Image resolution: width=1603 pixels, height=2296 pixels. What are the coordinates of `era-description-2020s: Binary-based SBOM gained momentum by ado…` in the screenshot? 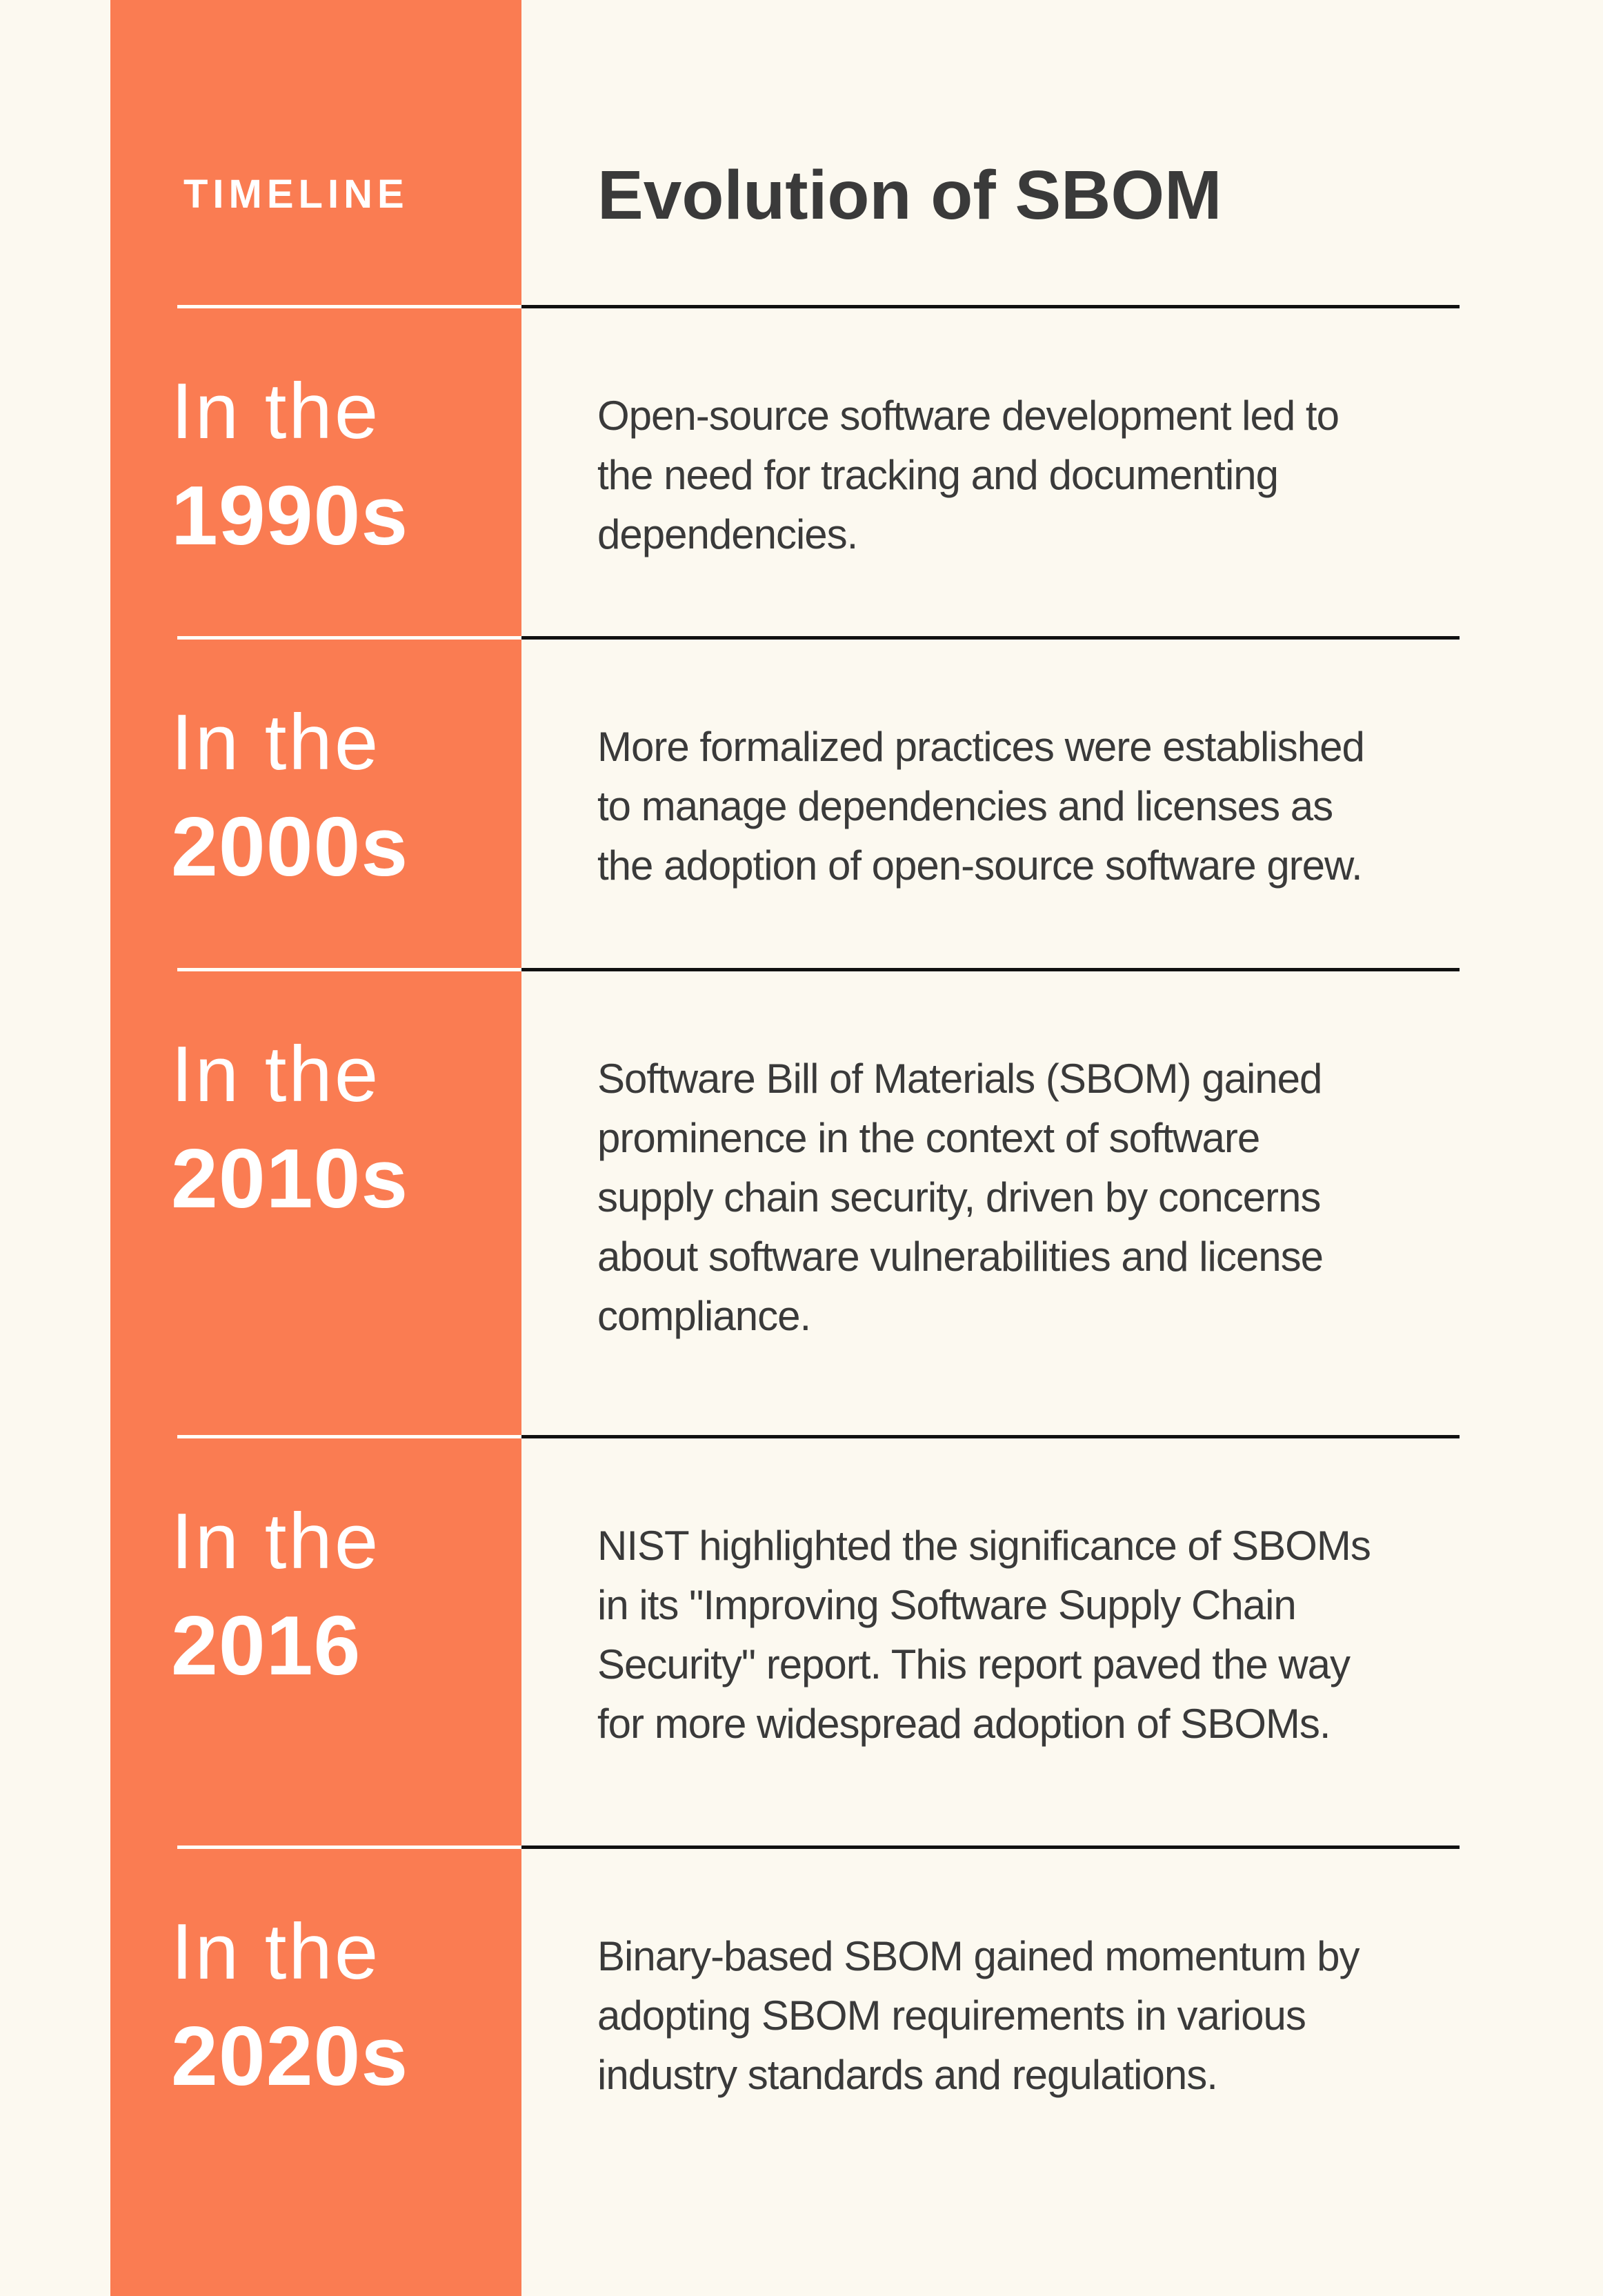 It's located at (978, 2016).